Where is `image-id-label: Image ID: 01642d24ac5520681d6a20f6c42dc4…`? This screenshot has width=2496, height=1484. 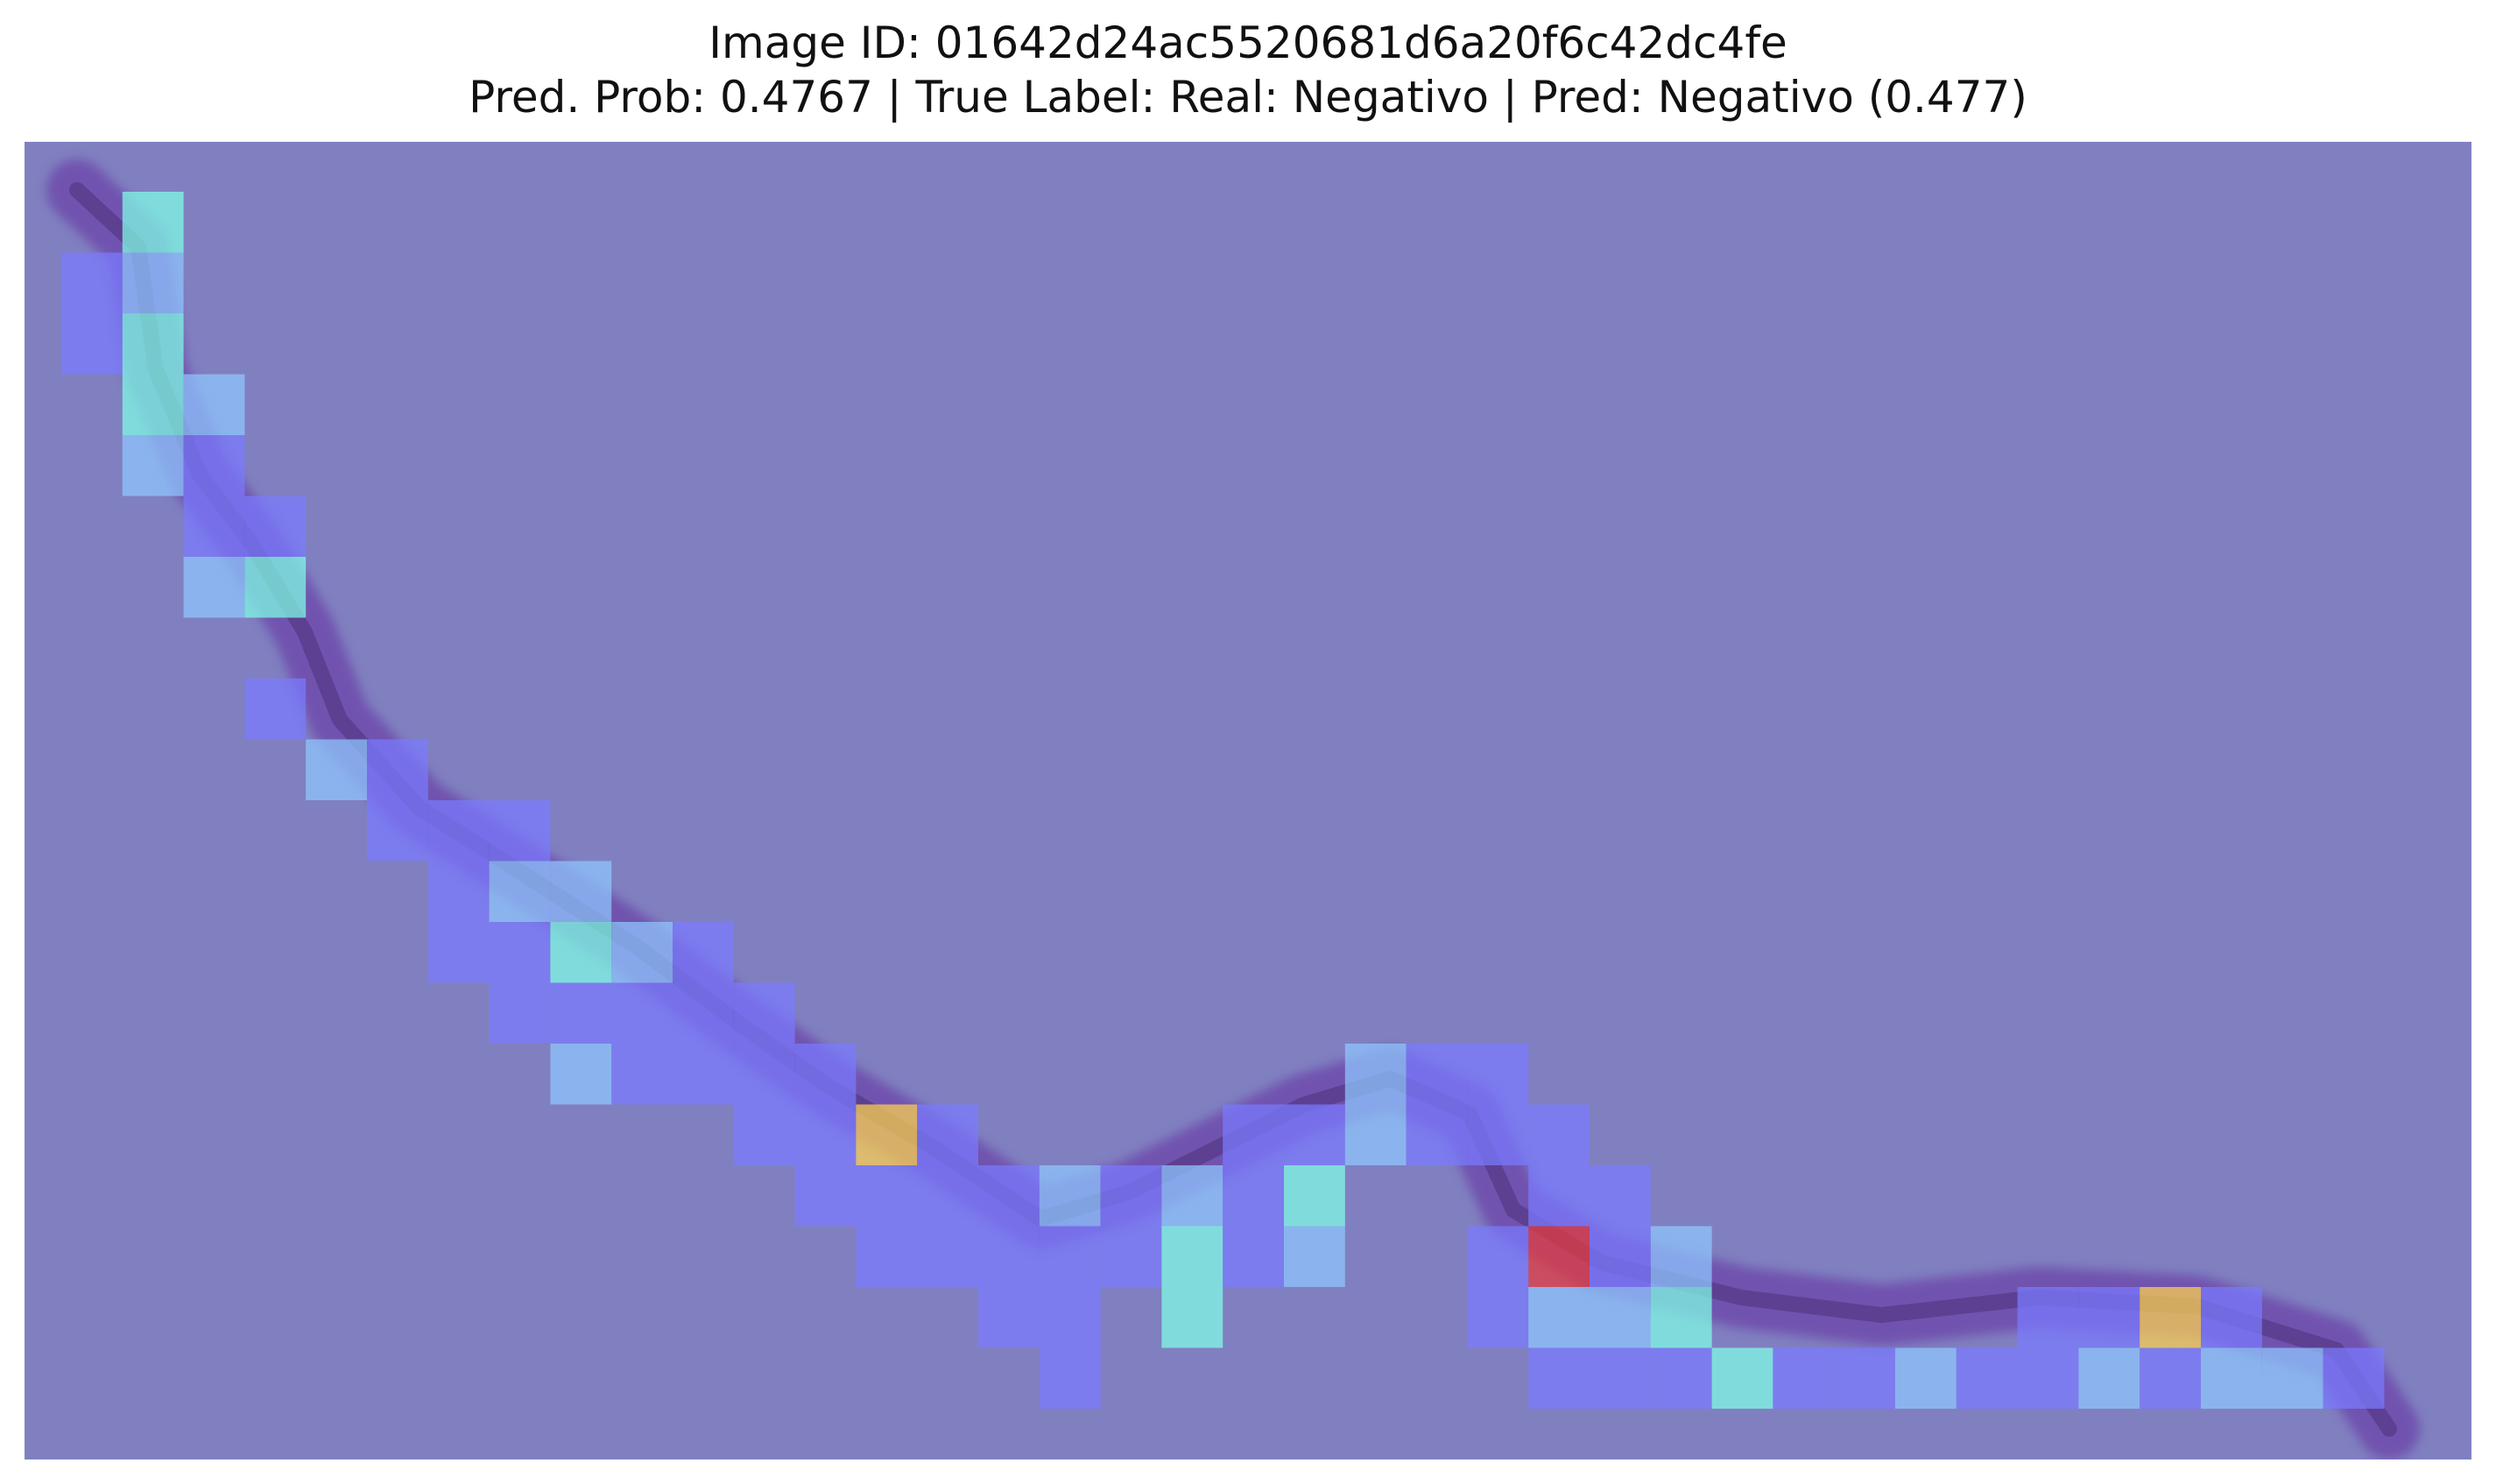 image-id-label: Image ID: 01642d24ac5520681d6a20f6c42dc4… is located at coordinates (1248, 43).